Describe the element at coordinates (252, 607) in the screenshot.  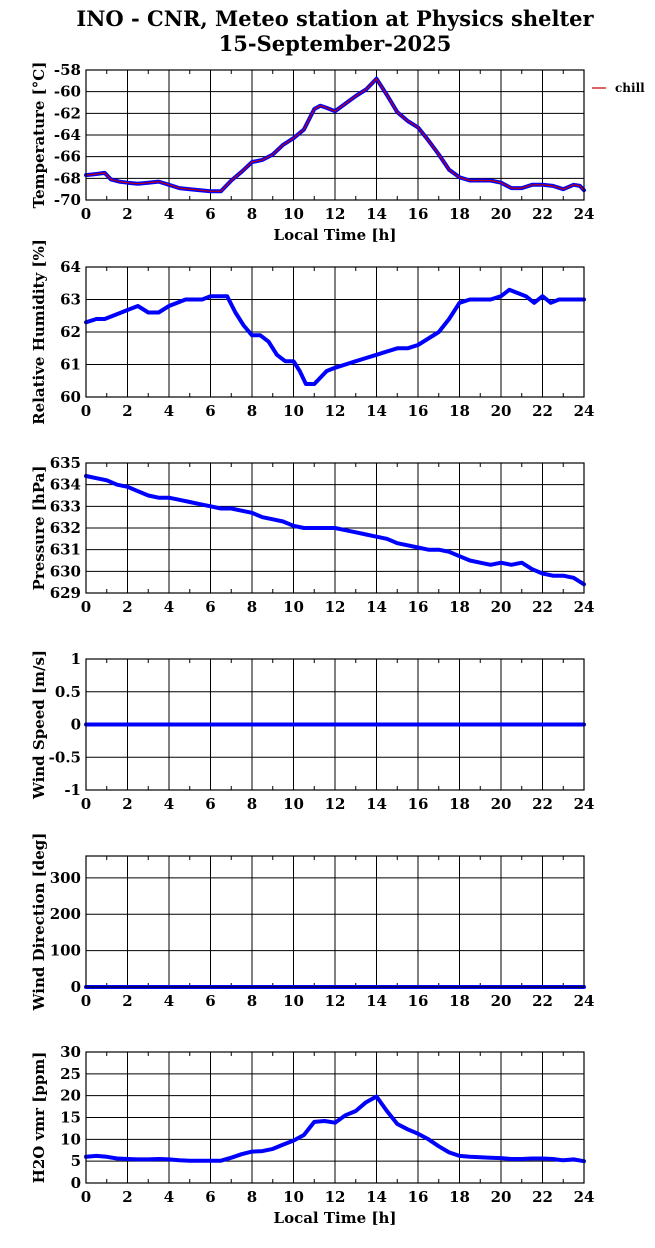
I see `pressure-x-tick-label: 8` at that location.